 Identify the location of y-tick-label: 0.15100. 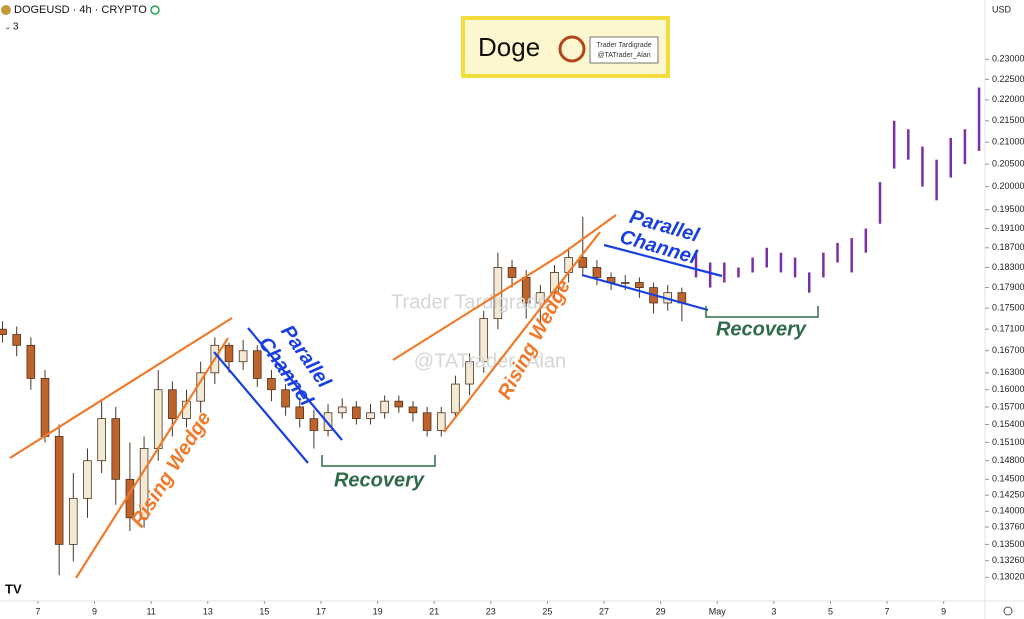
(1008, 442).